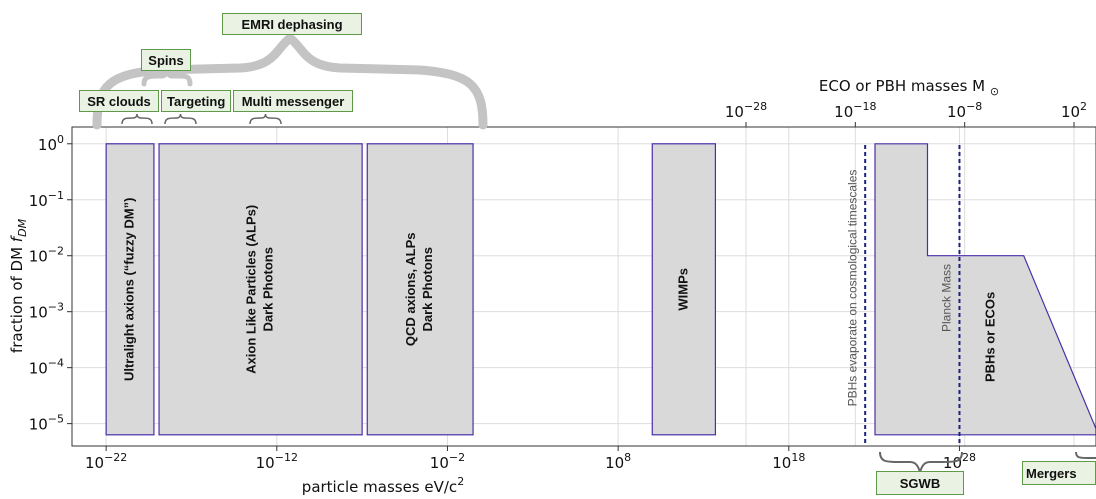 This screenshot has width=1096, height=499. What do you see at coordinates (959, 461) in the screenshot?
I see `x-tick-label: 10²⁸` at bounding box center [959, 461].